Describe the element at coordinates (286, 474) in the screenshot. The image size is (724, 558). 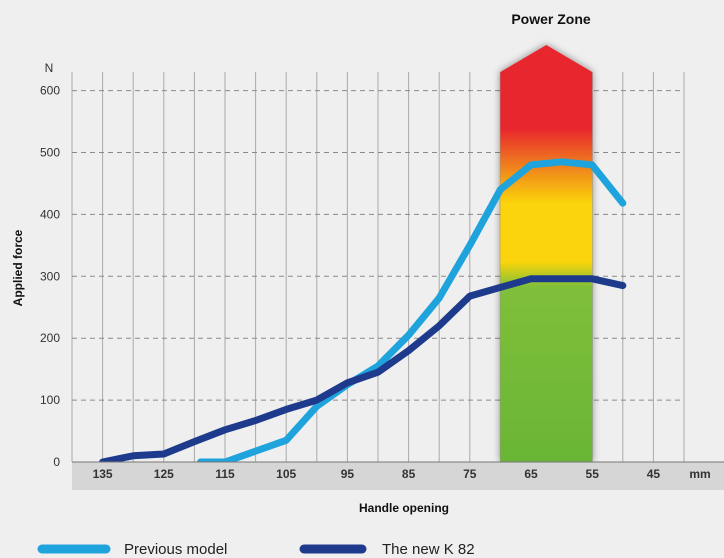
I see `x-tick-label: 105` at that location.